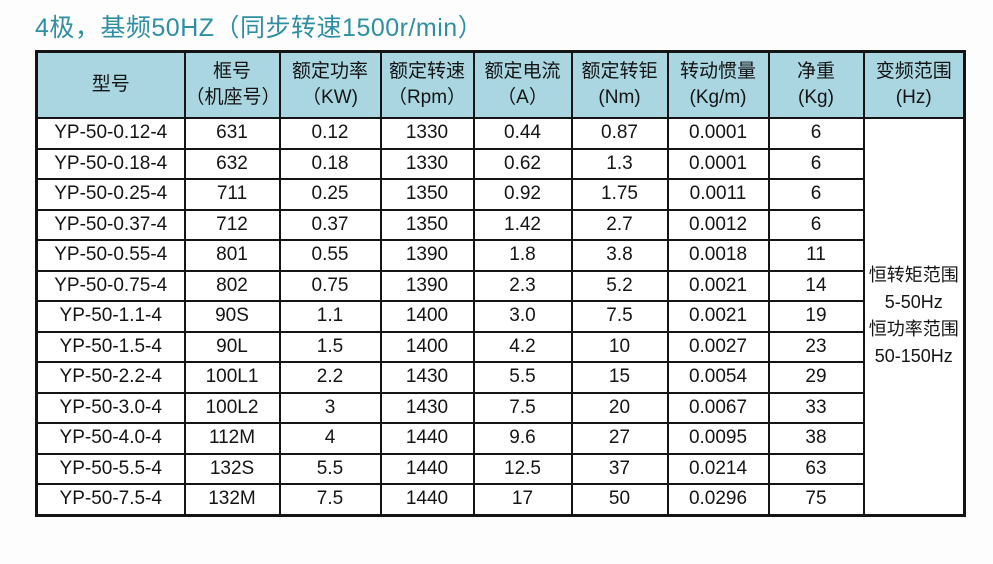  Describe the element at coordinates (110, 285) in the screenshot. I see `cell-model: YP-50-0.75-4` at that location.